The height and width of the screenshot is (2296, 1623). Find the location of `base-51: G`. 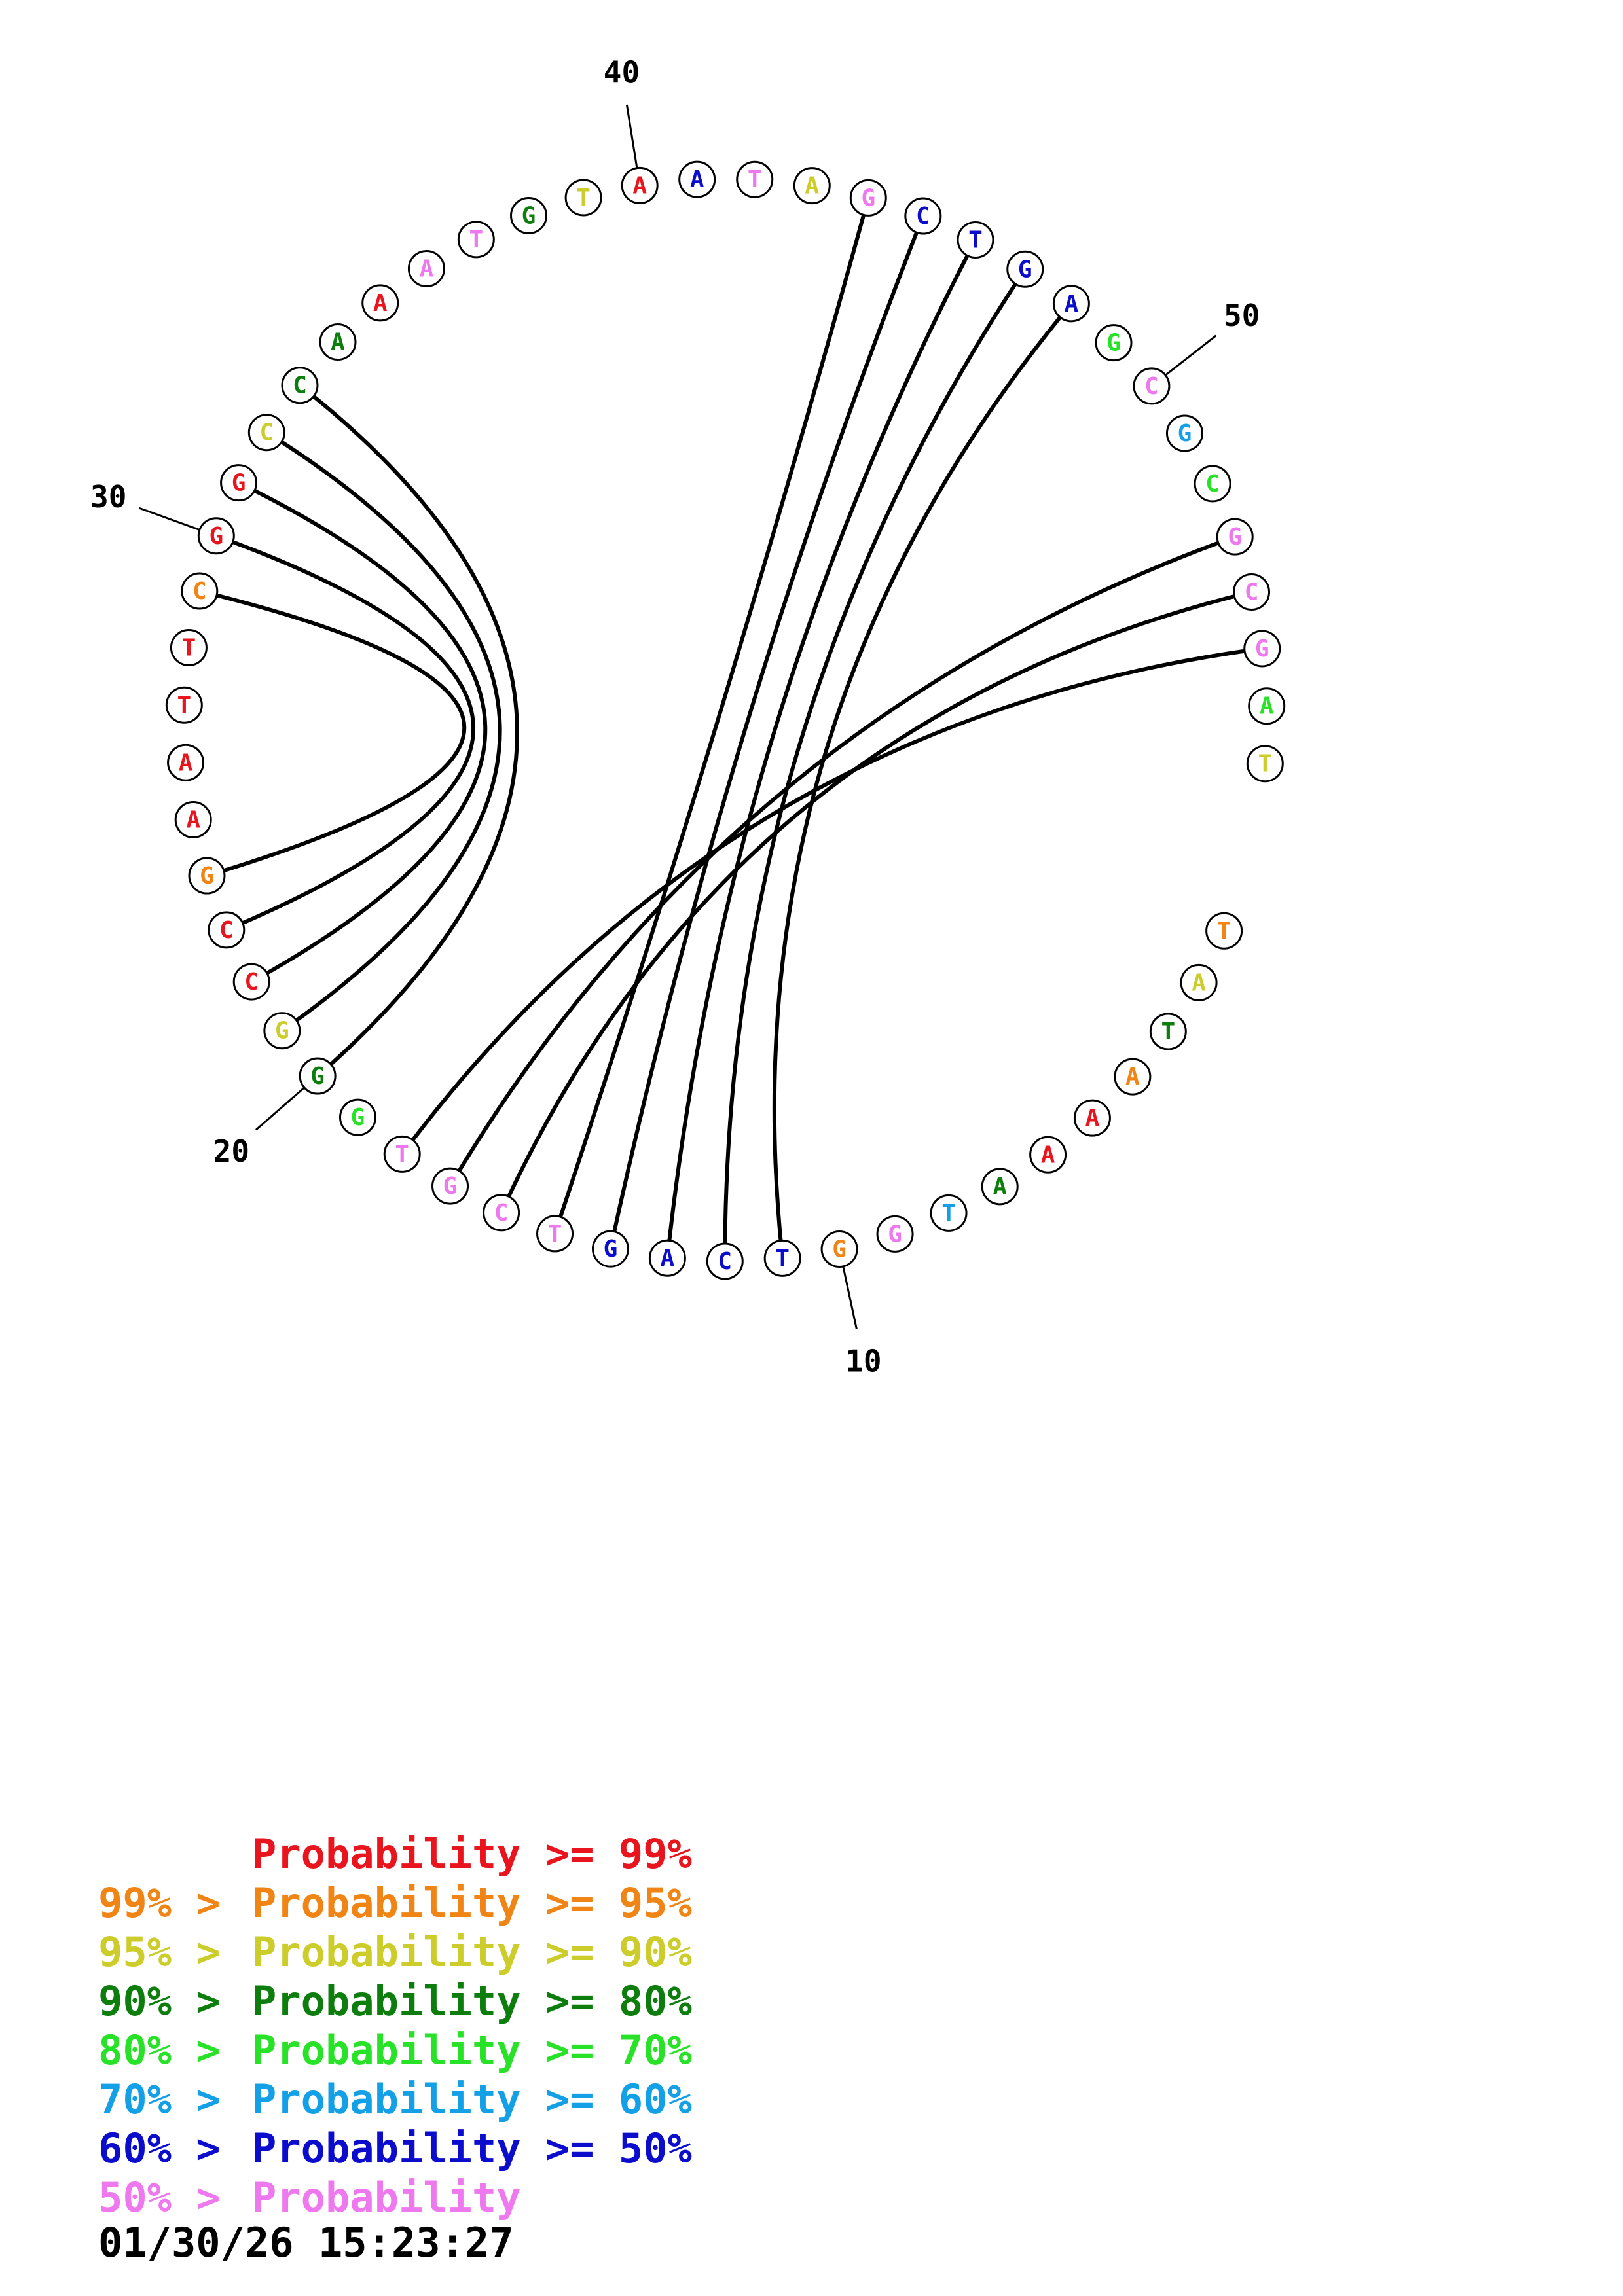

base-51: G is located at coordinates (1184, 433).